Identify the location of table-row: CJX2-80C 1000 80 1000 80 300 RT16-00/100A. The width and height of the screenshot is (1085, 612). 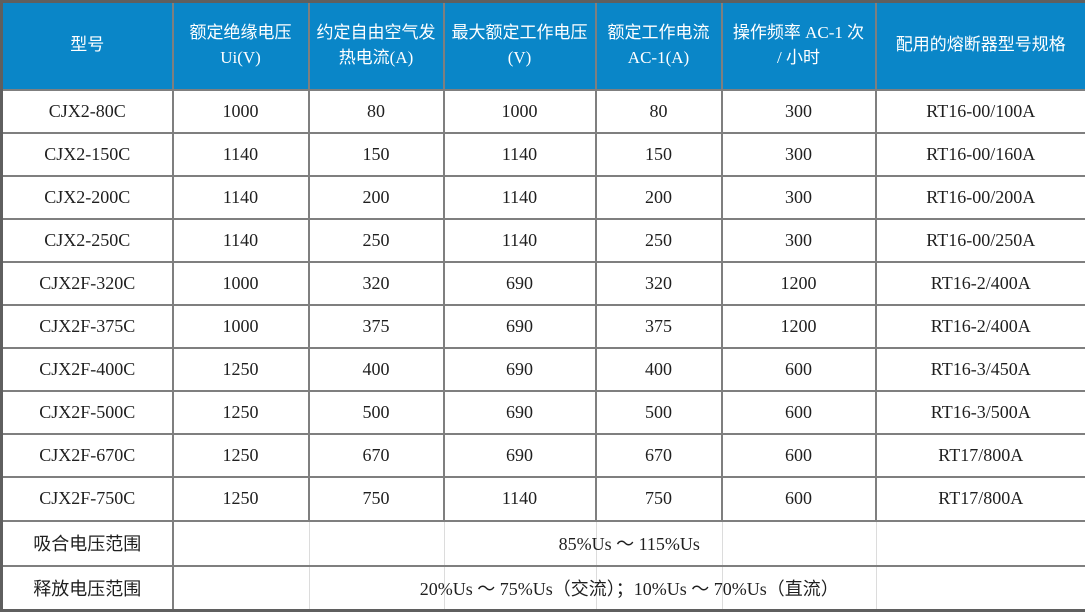
(542, 111).